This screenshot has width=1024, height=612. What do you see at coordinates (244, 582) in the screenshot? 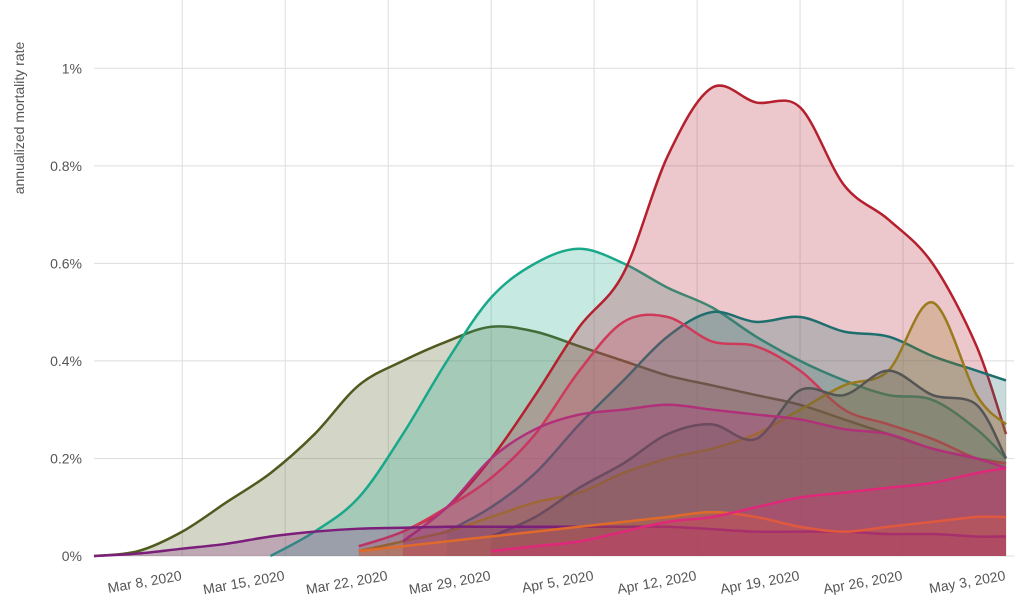
I see `x-tick-label: Mar 15, 2020` at bounding box center [244, 582].